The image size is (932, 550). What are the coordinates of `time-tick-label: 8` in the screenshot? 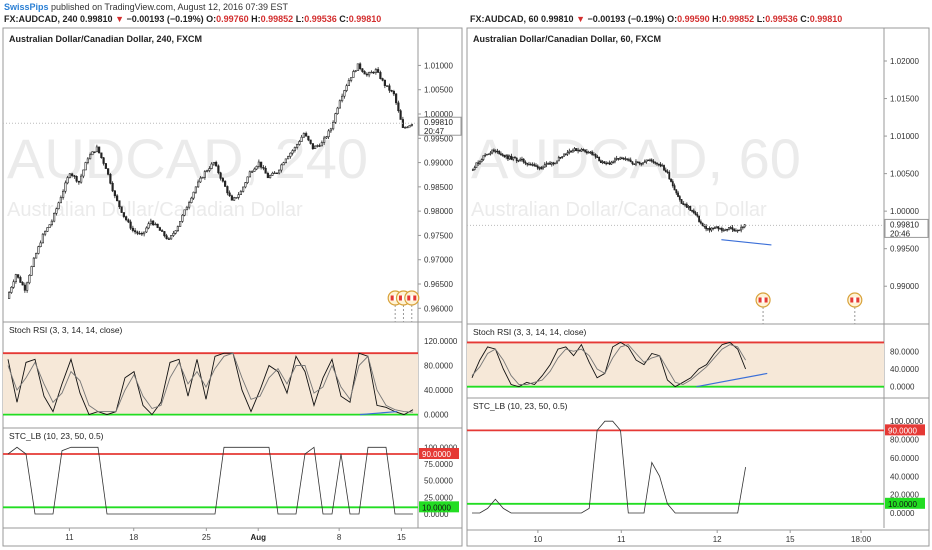 It's located at (339, 537).